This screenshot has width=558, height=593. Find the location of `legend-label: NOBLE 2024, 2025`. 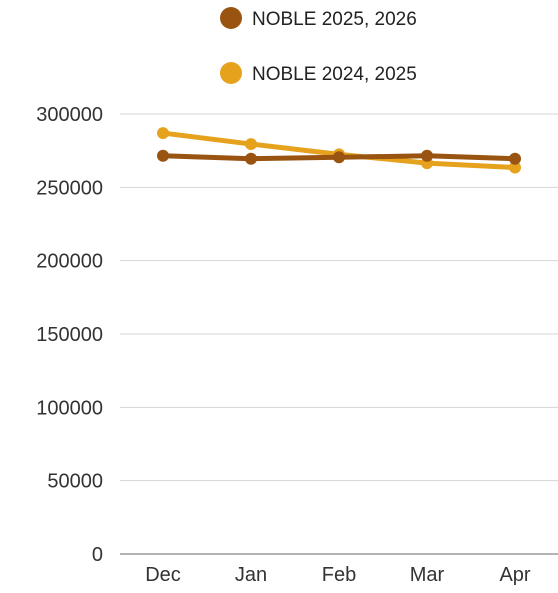

legend-label: NOBLE 2024, 2025 is located at coordinates (334, 74).